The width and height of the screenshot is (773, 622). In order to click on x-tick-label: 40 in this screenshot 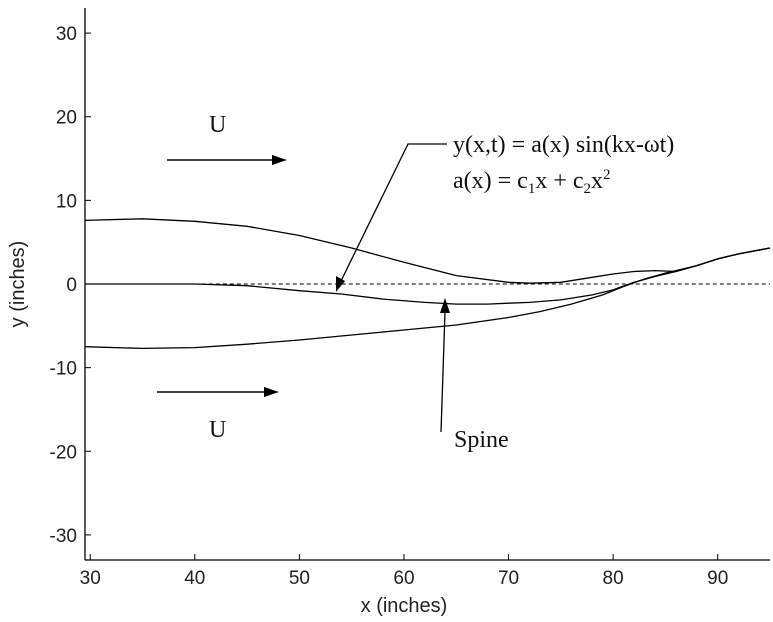, I will do `click(194, 578)`.